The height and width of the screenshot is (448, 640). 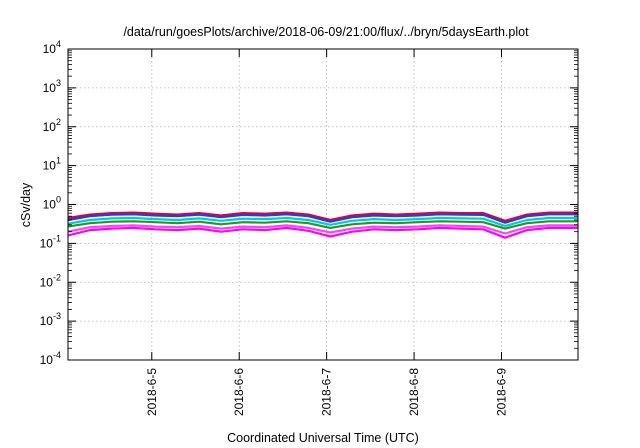 I want to click on y-tick-exponent: 3, so click(x=58, y=83).